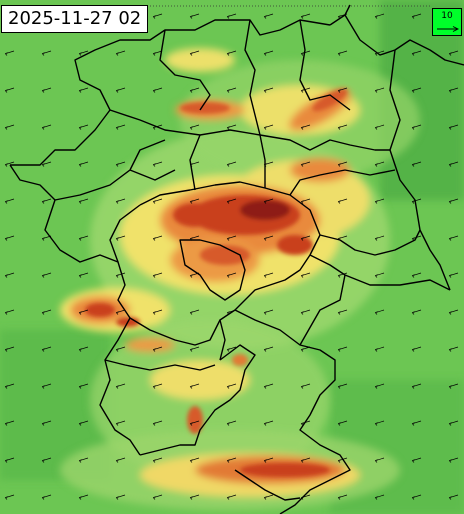 This screenshot has width=464, height=514. Describe the element at coordinates (249, 130) in the screenshot. I see `border-north-internal` at that location.